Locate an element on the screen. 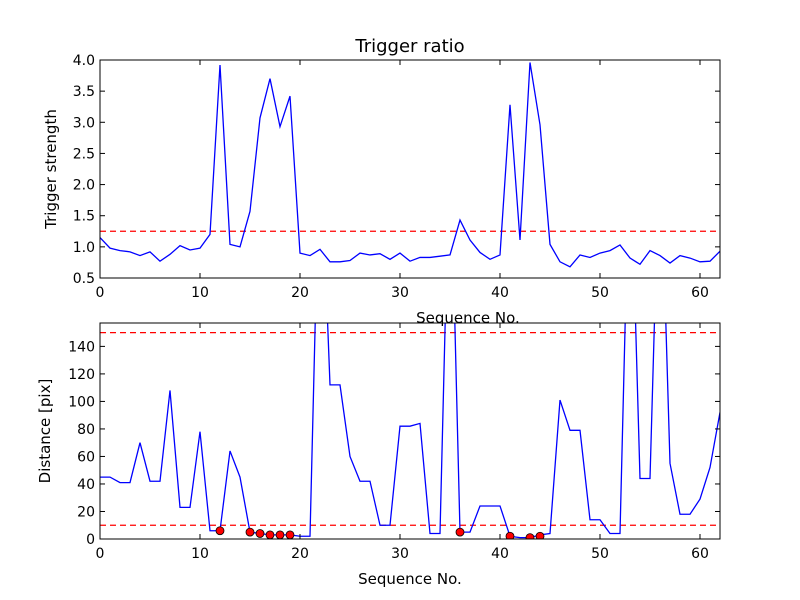 This screenshot has height=600, width=800. y-tick-label: 60 is located at coordinates (86, 457).